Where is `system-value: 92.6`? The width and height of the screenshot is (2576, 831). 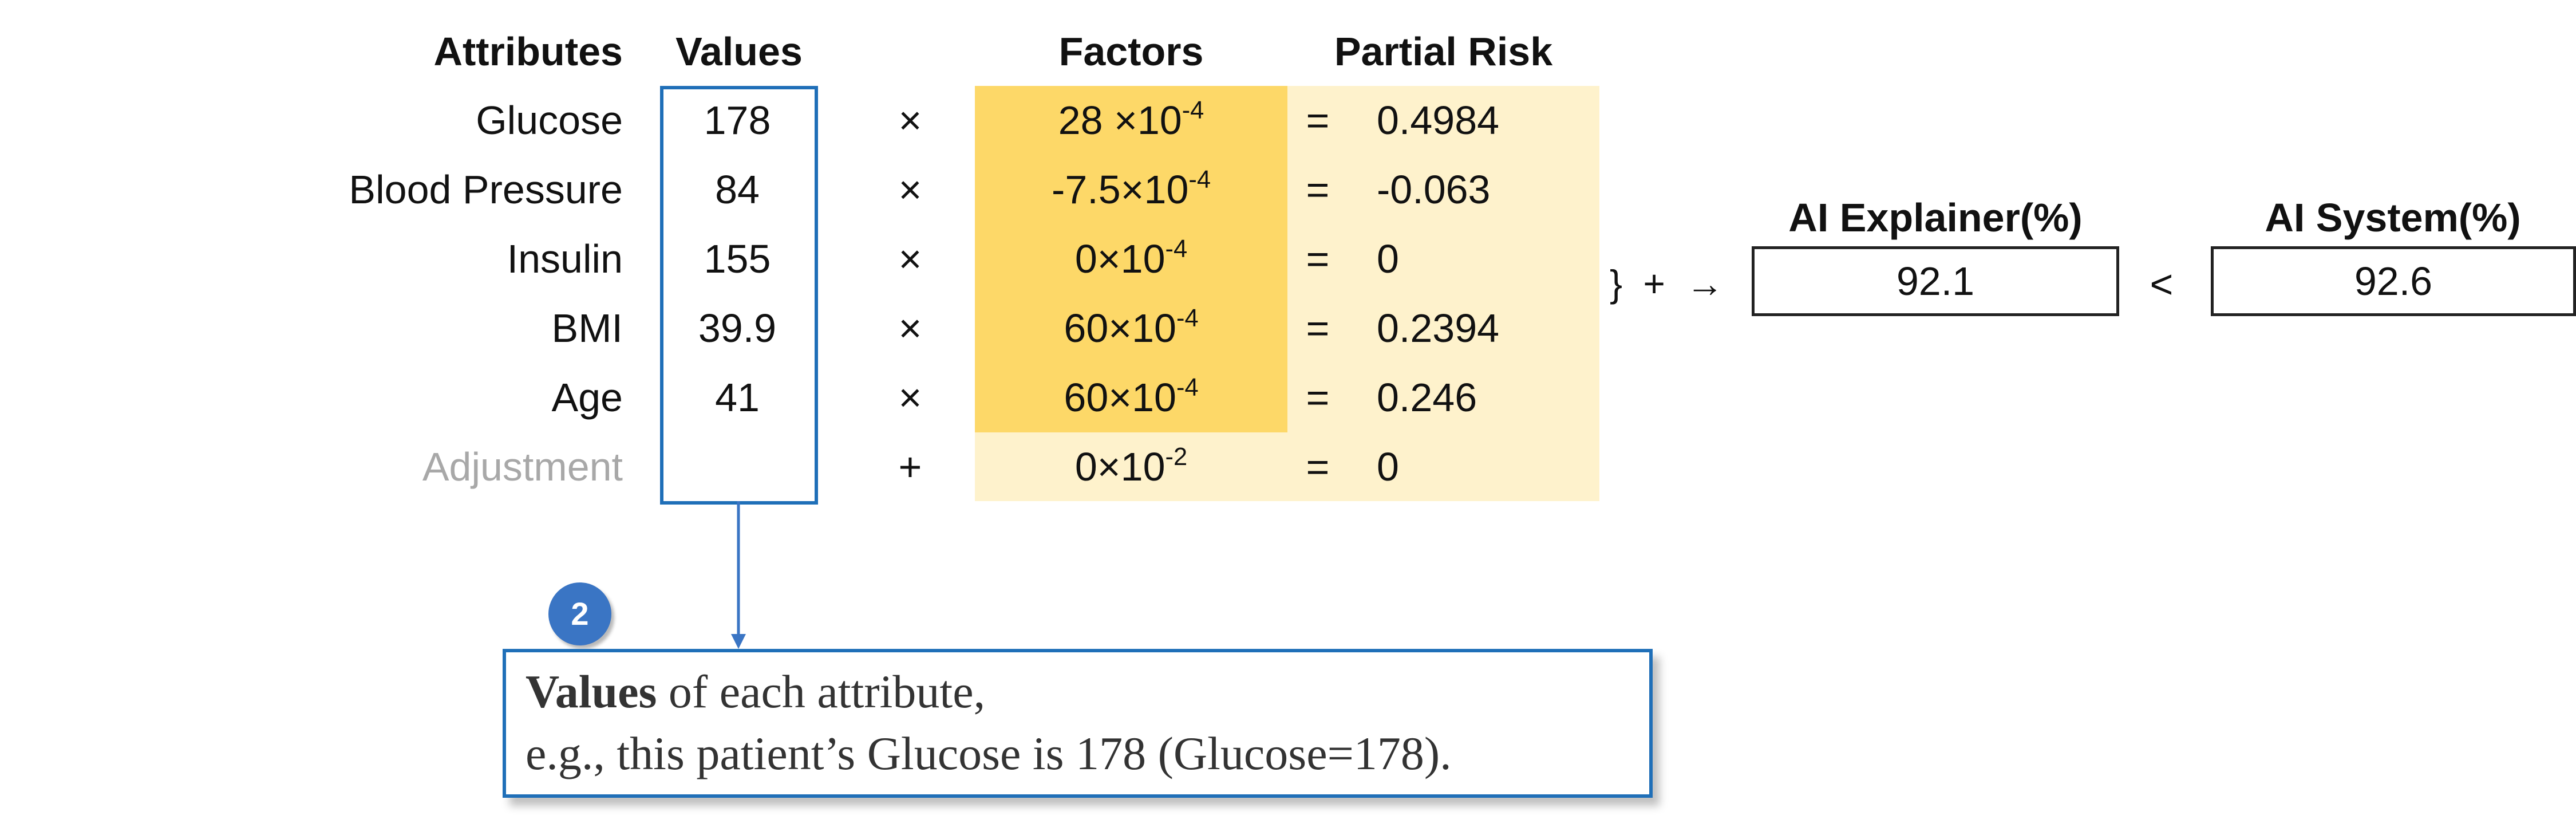
system-value: 92.6 is located at coordinates (2393, 282).